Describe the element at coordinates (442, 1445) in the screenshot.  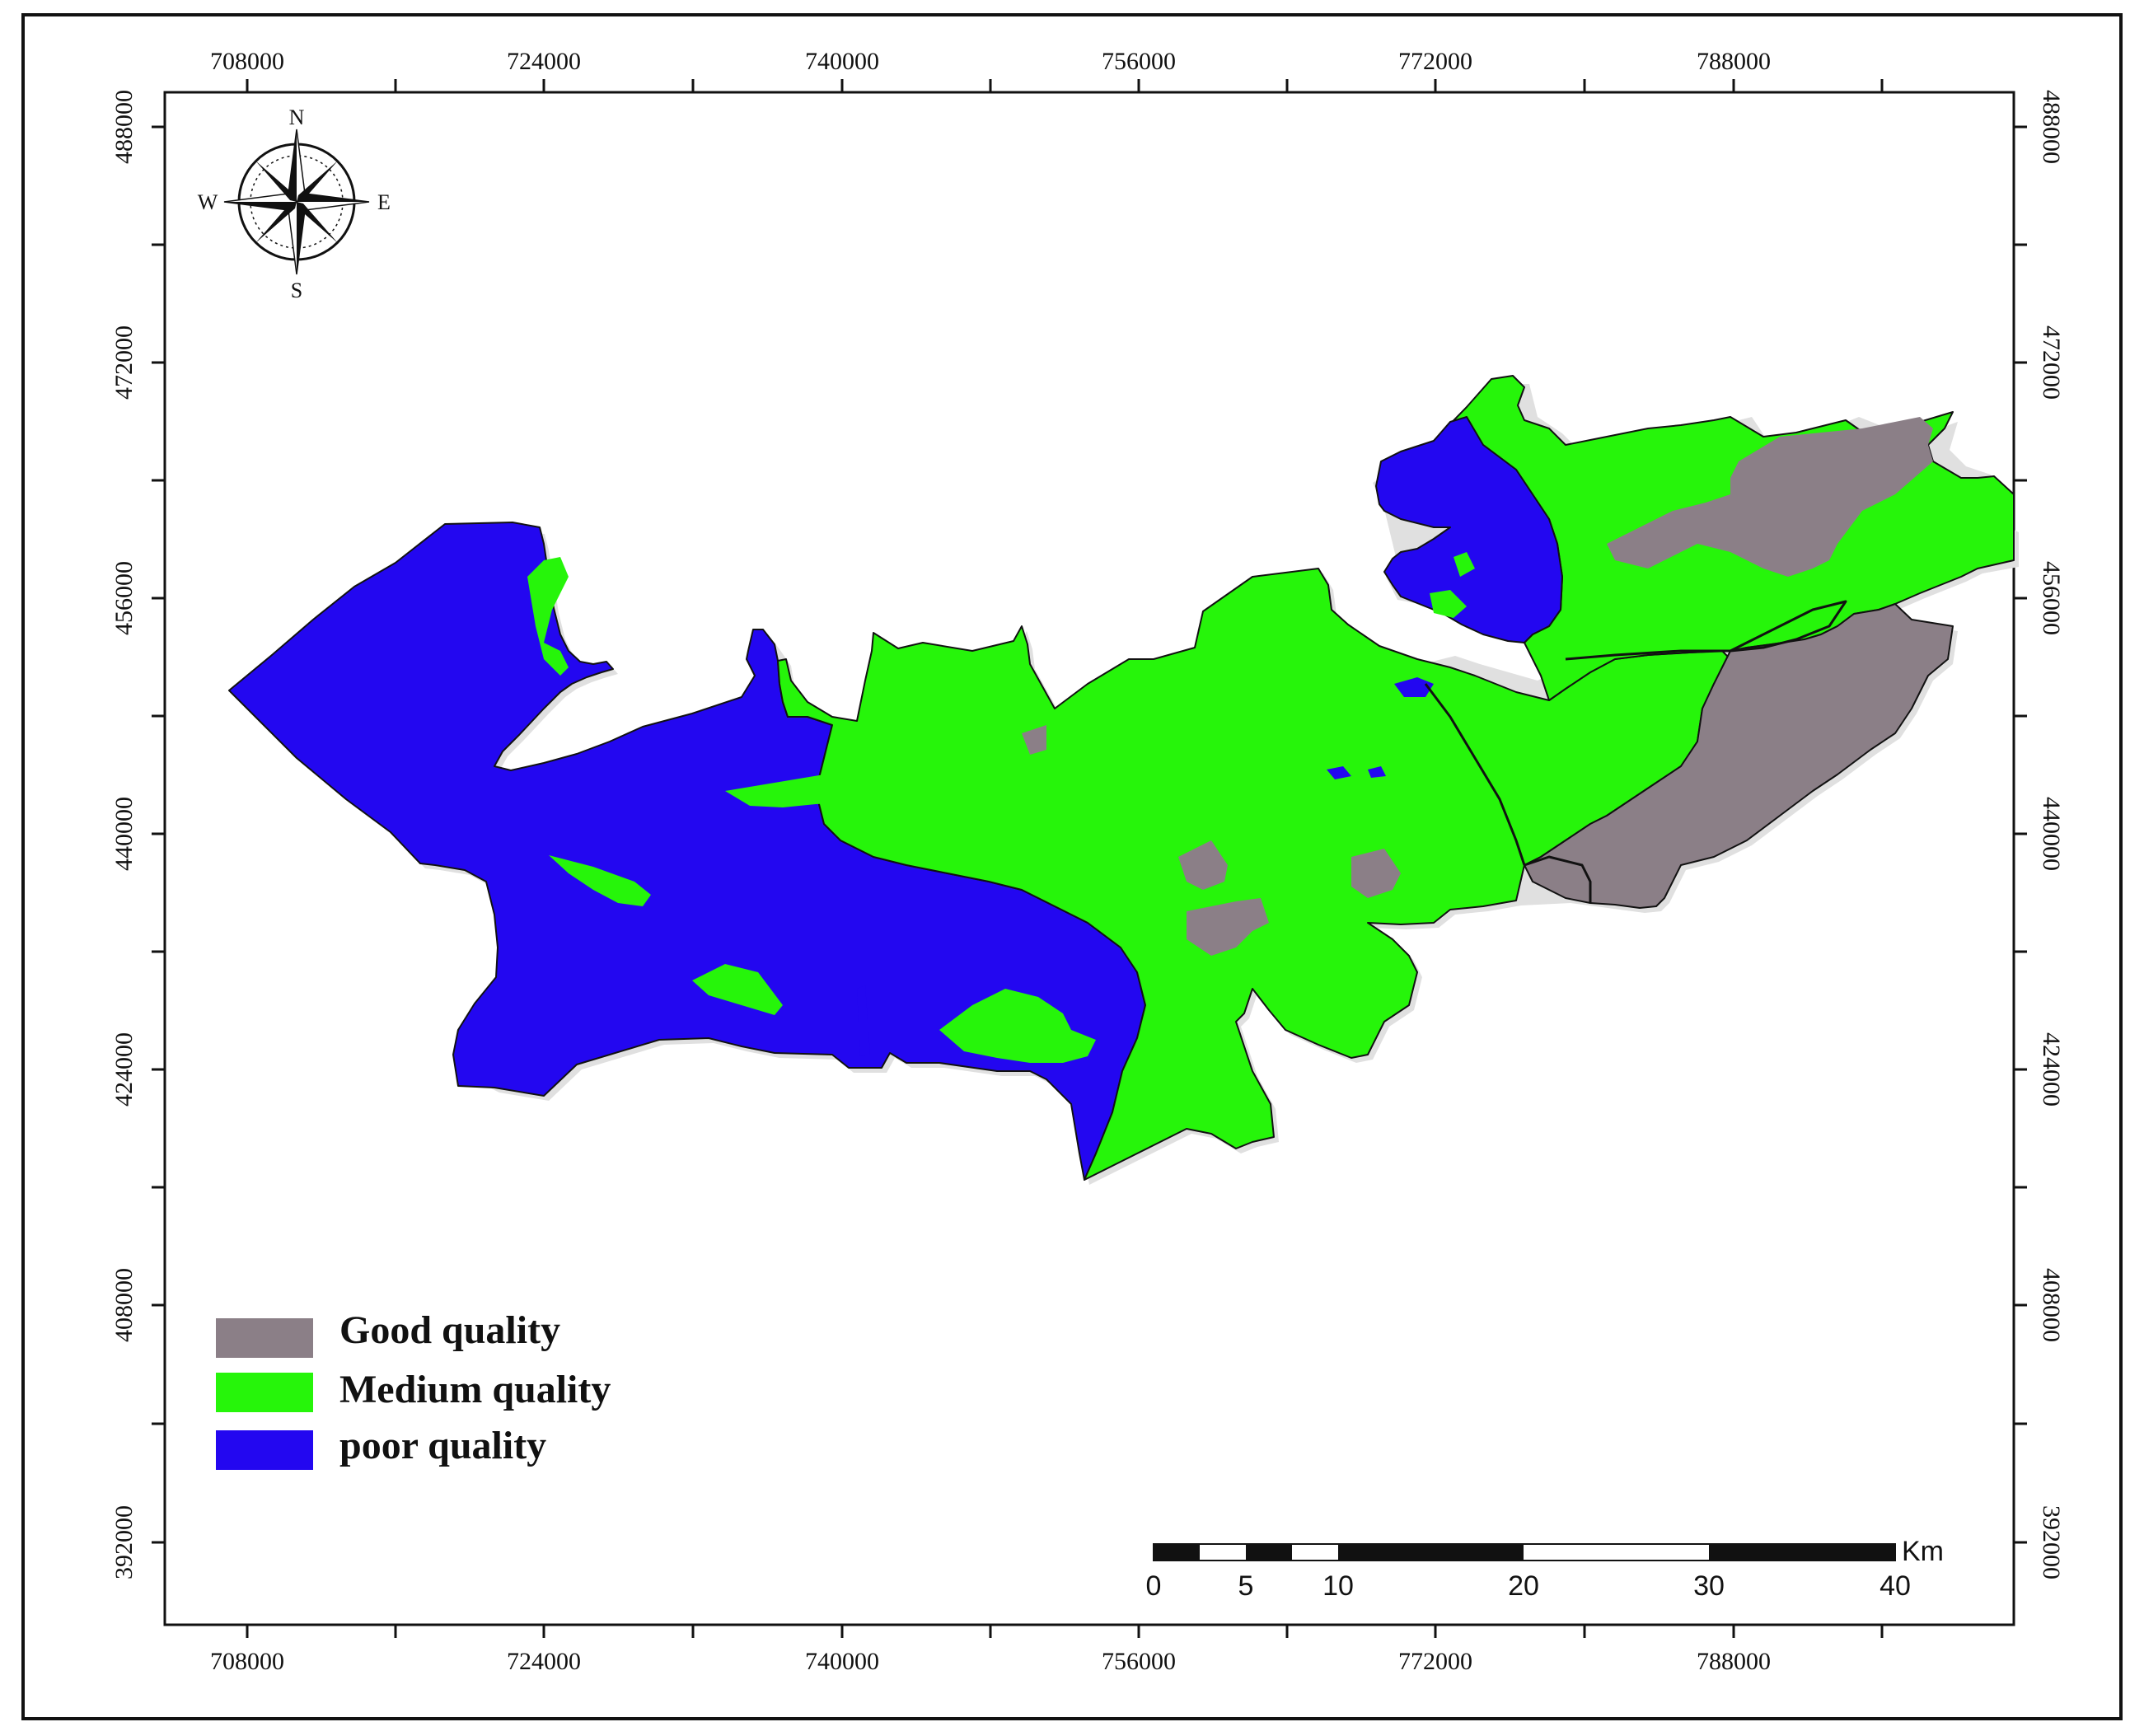
I see `legend-label-poor: poor quality` at that location.